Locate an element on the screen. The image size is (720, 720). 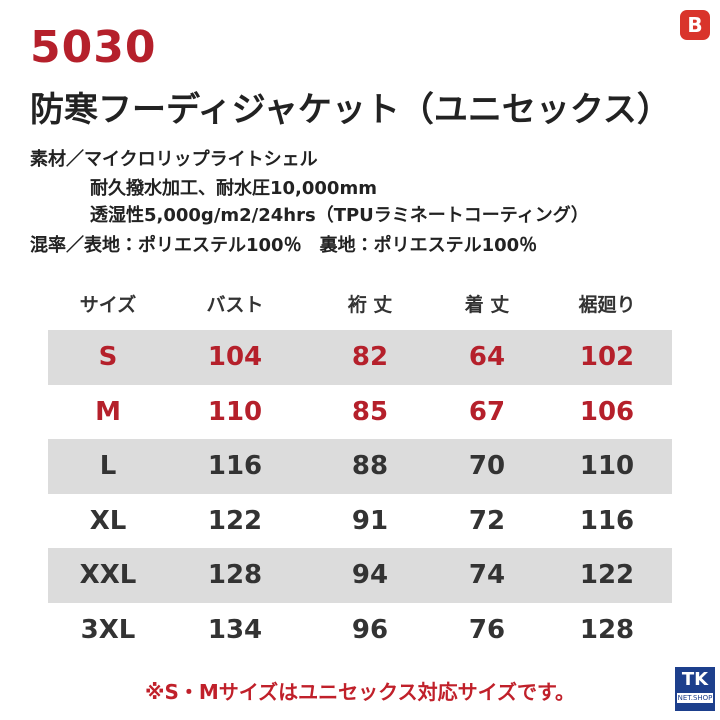
measurement: 104 is located at coordinates (235, 357).